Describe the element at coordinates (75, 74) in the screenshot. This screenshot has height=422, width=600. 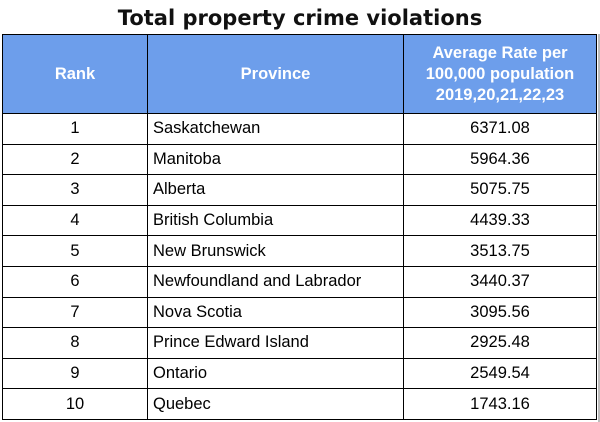
I see `column-header-rank: Rank` at that location.